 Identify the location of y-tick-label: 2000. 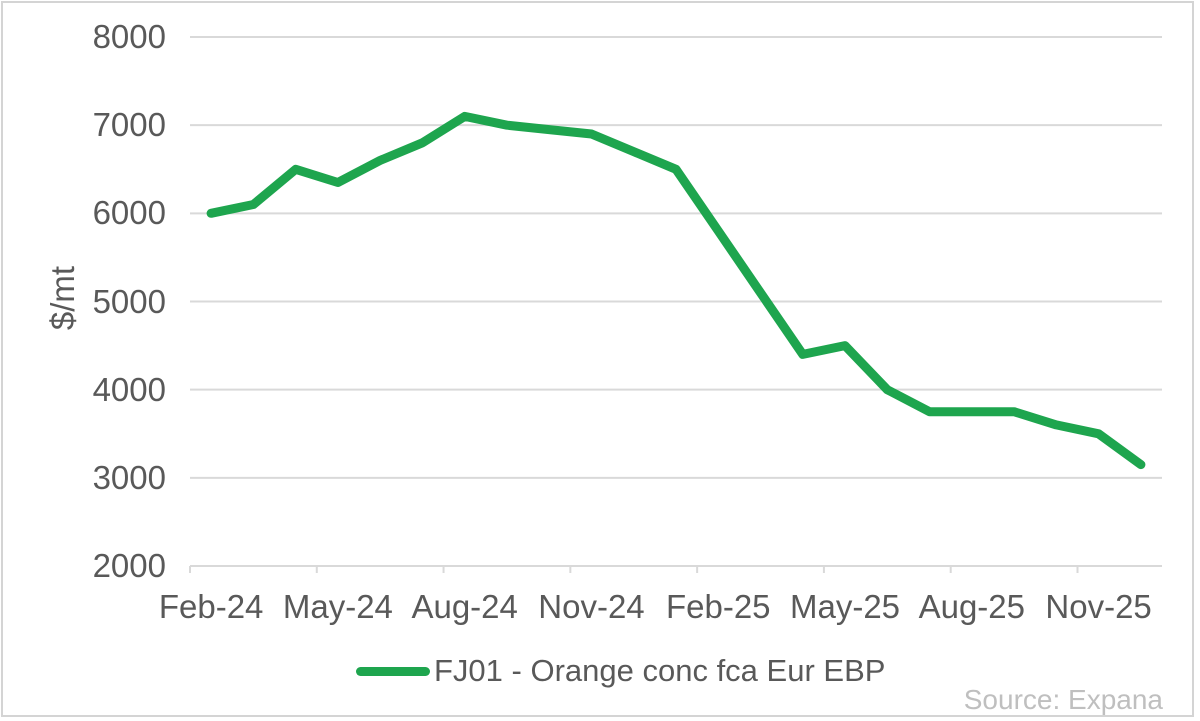
(129, 565).